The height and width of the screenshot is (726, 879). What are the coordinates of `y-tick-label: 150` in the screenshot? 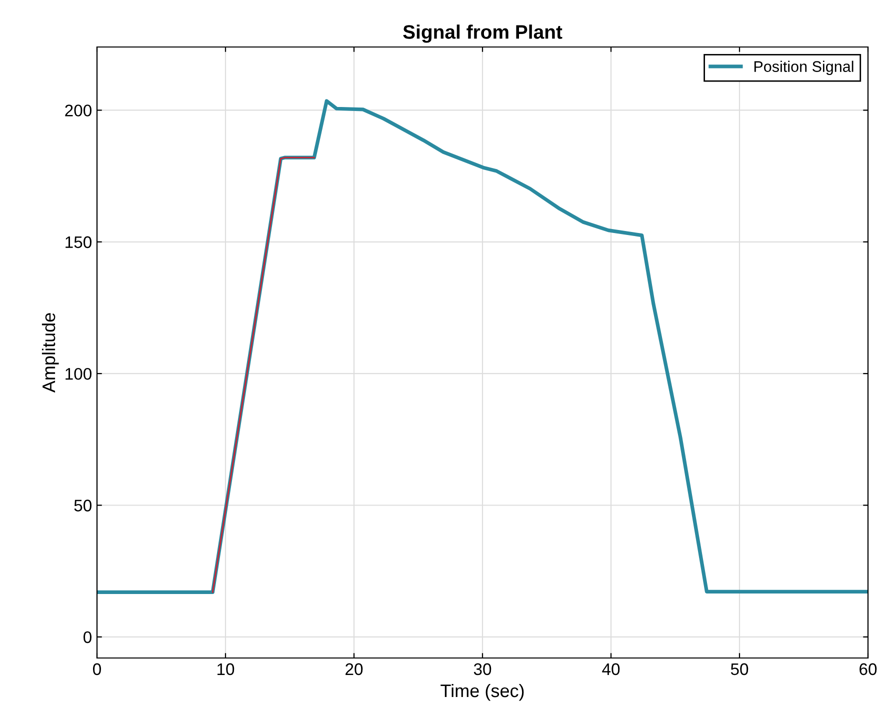 It's located at (79, 242).